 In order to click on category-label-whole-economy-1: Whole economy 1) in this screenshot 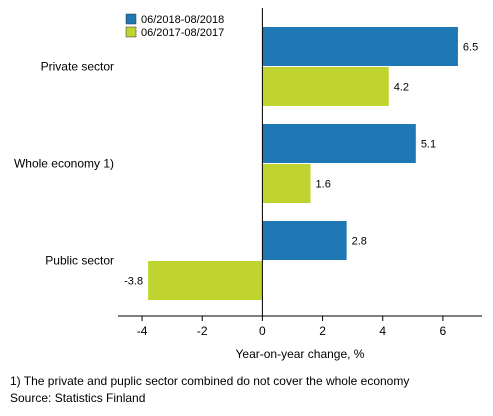, I will do `click(64, 164)`.